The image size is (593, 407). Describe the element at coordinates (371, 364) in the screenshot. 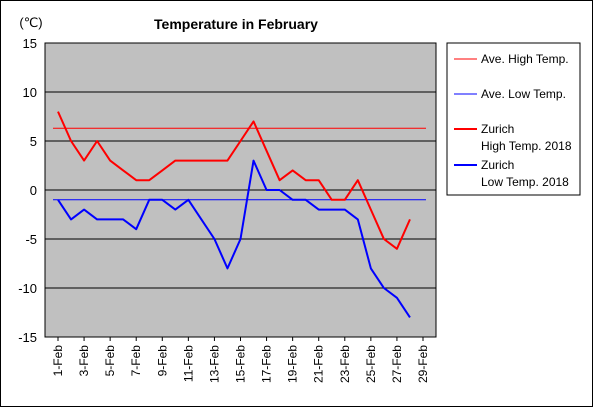

I see `x-tick-label: 25-Feb` at that location.